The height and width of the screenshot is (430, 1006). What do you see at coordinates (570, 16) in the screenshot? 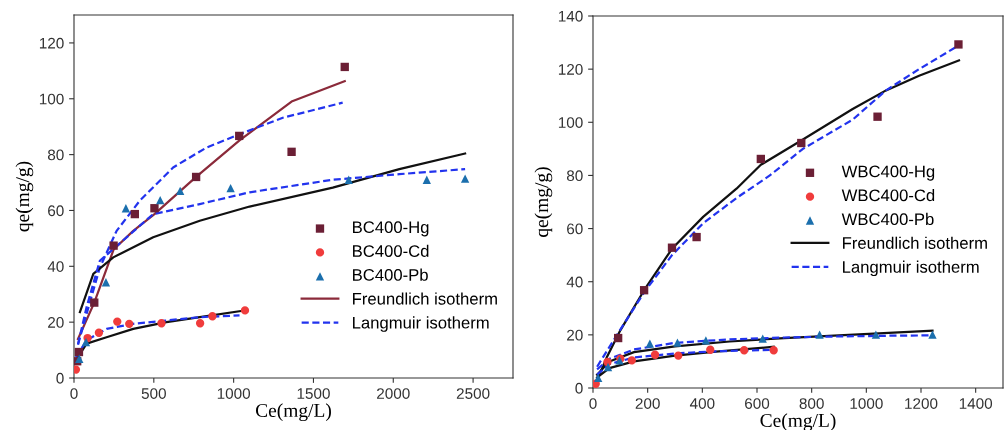
I see `y-tick-label: 140` at bounding box center [570, 16].